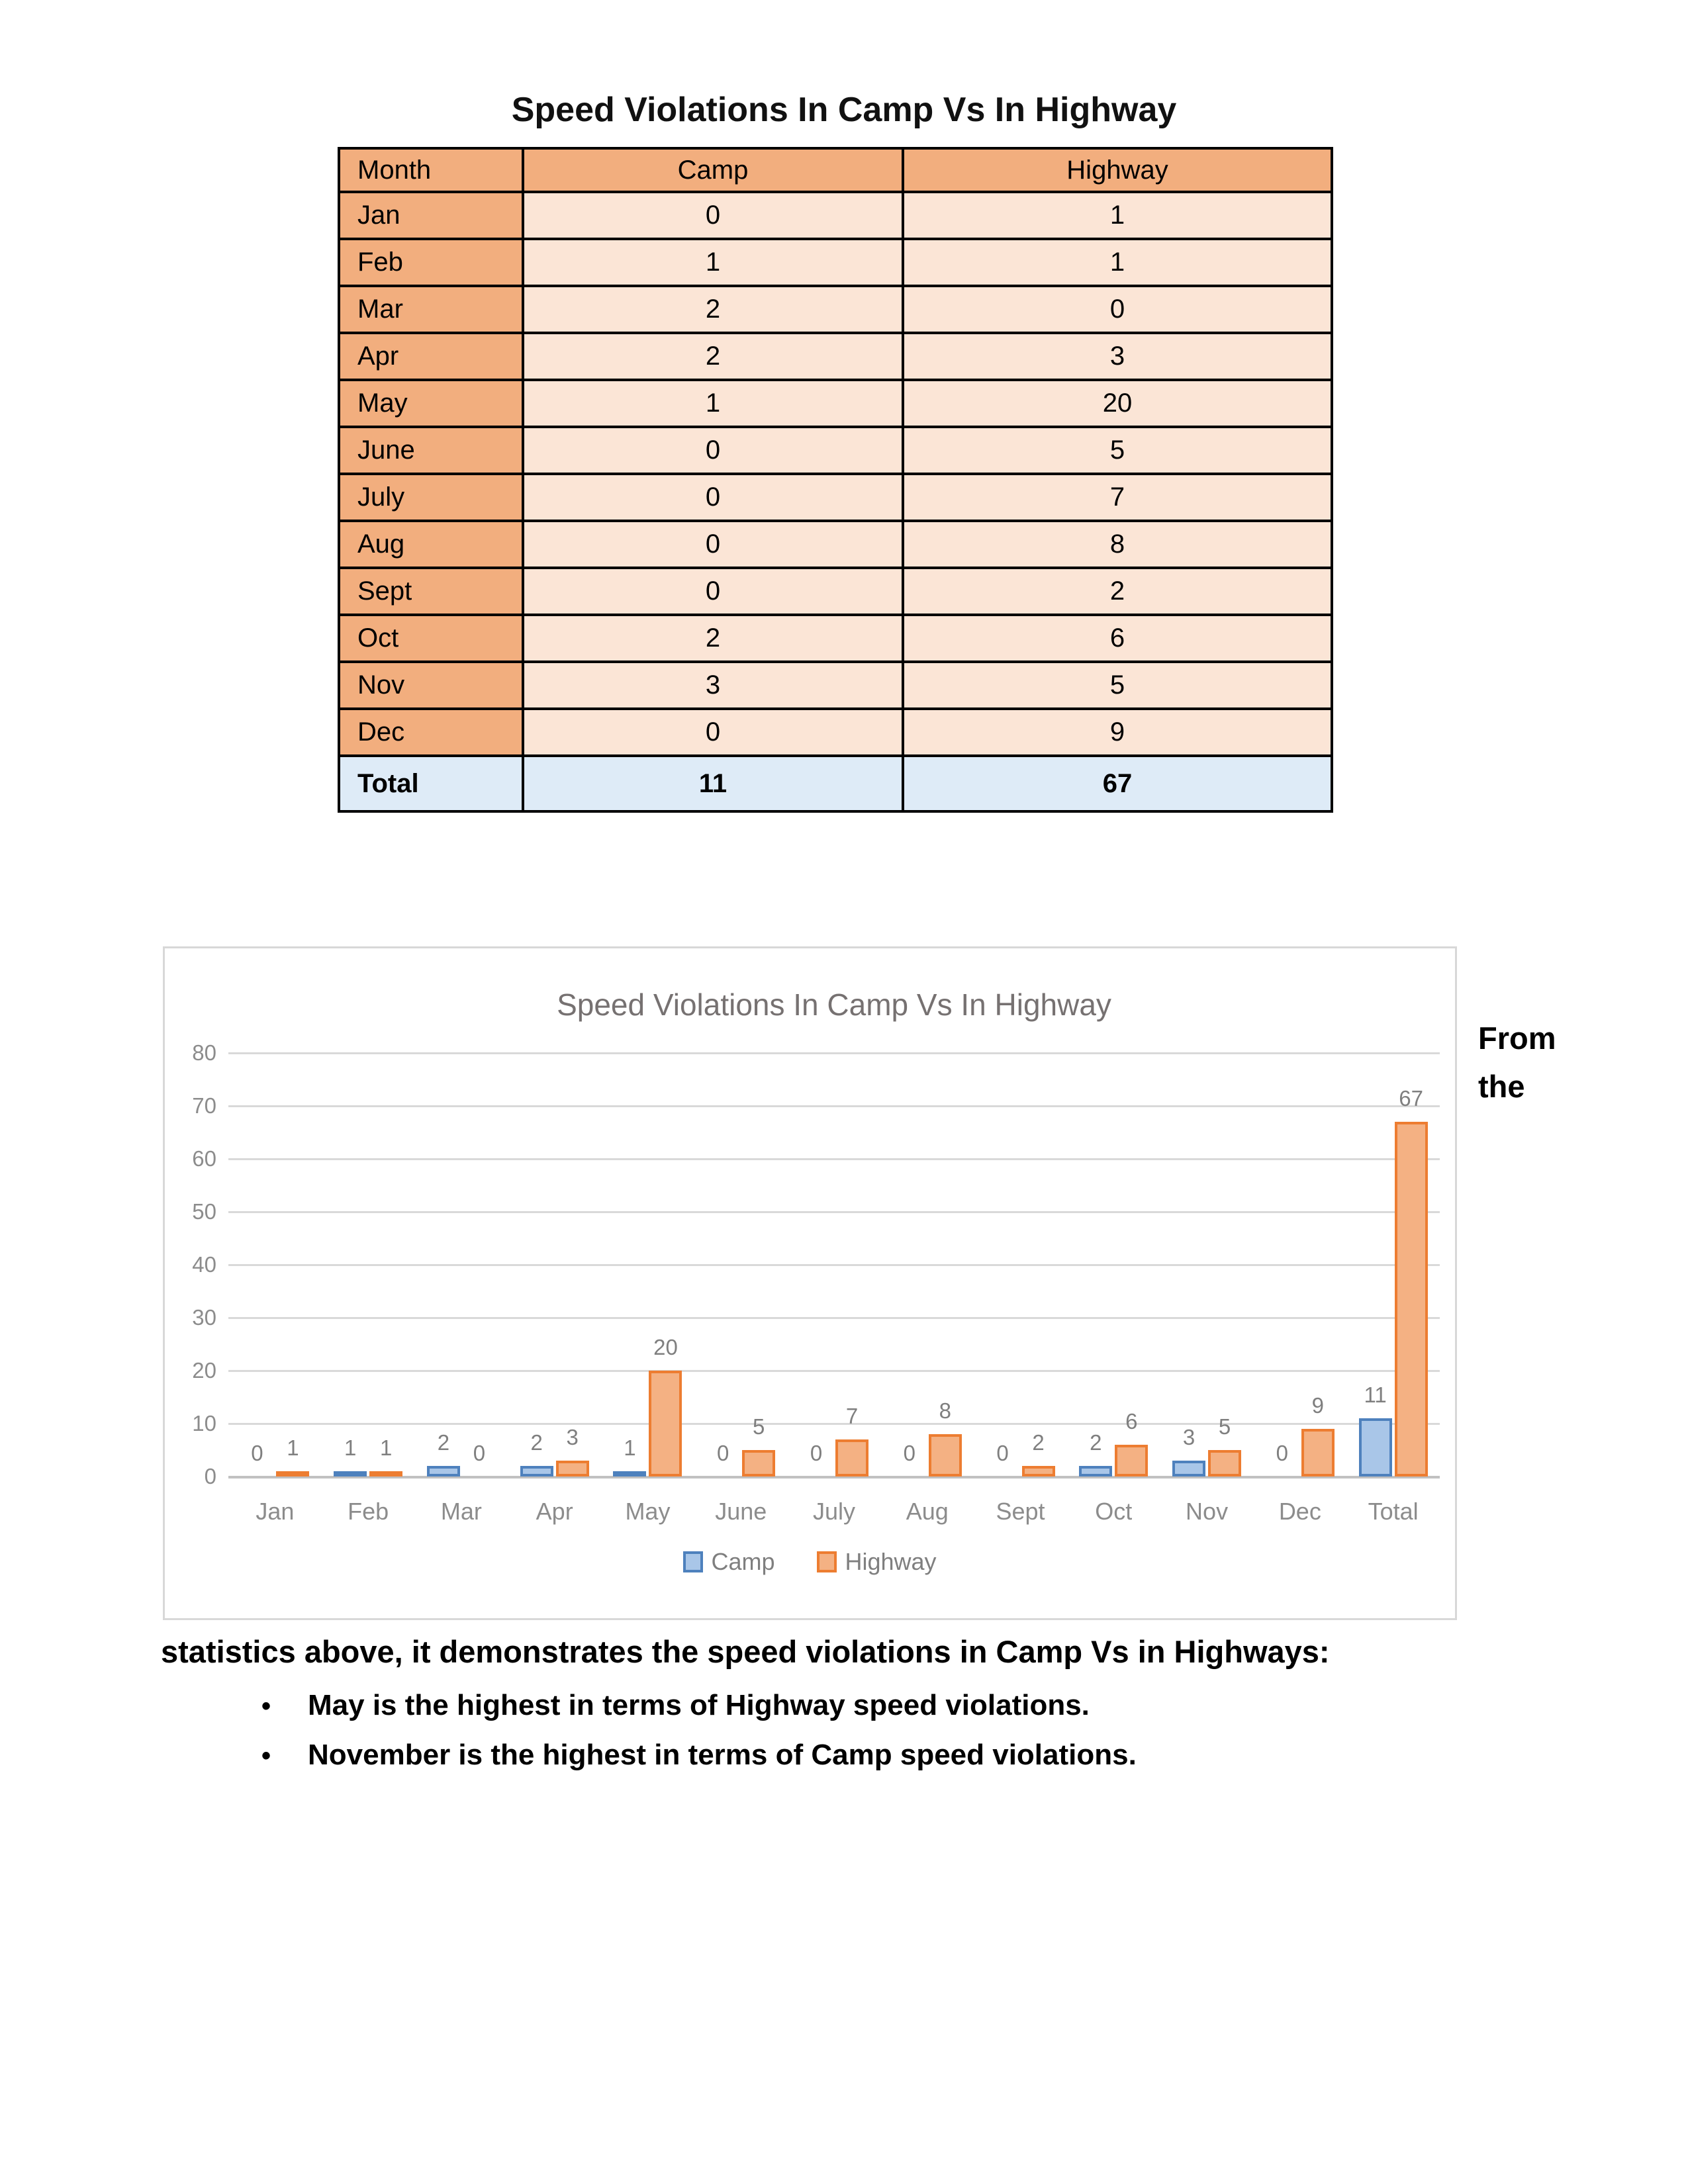  I want to click on legend-label: Highway, so click(891, 1561).